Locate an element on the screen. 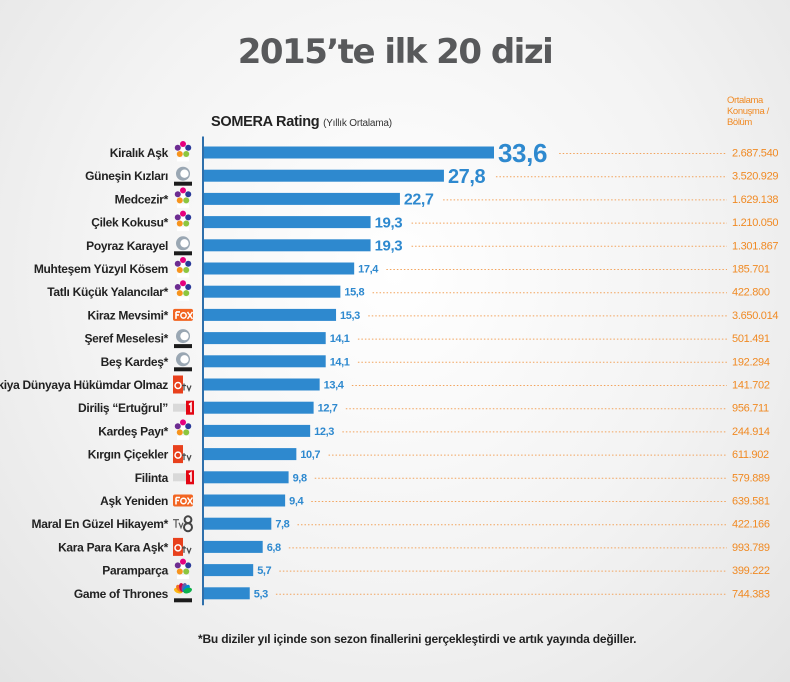 The width and height of the screenshot is (790, 682). speech-count-label: 244.914 is located at coordinates (751, 432).